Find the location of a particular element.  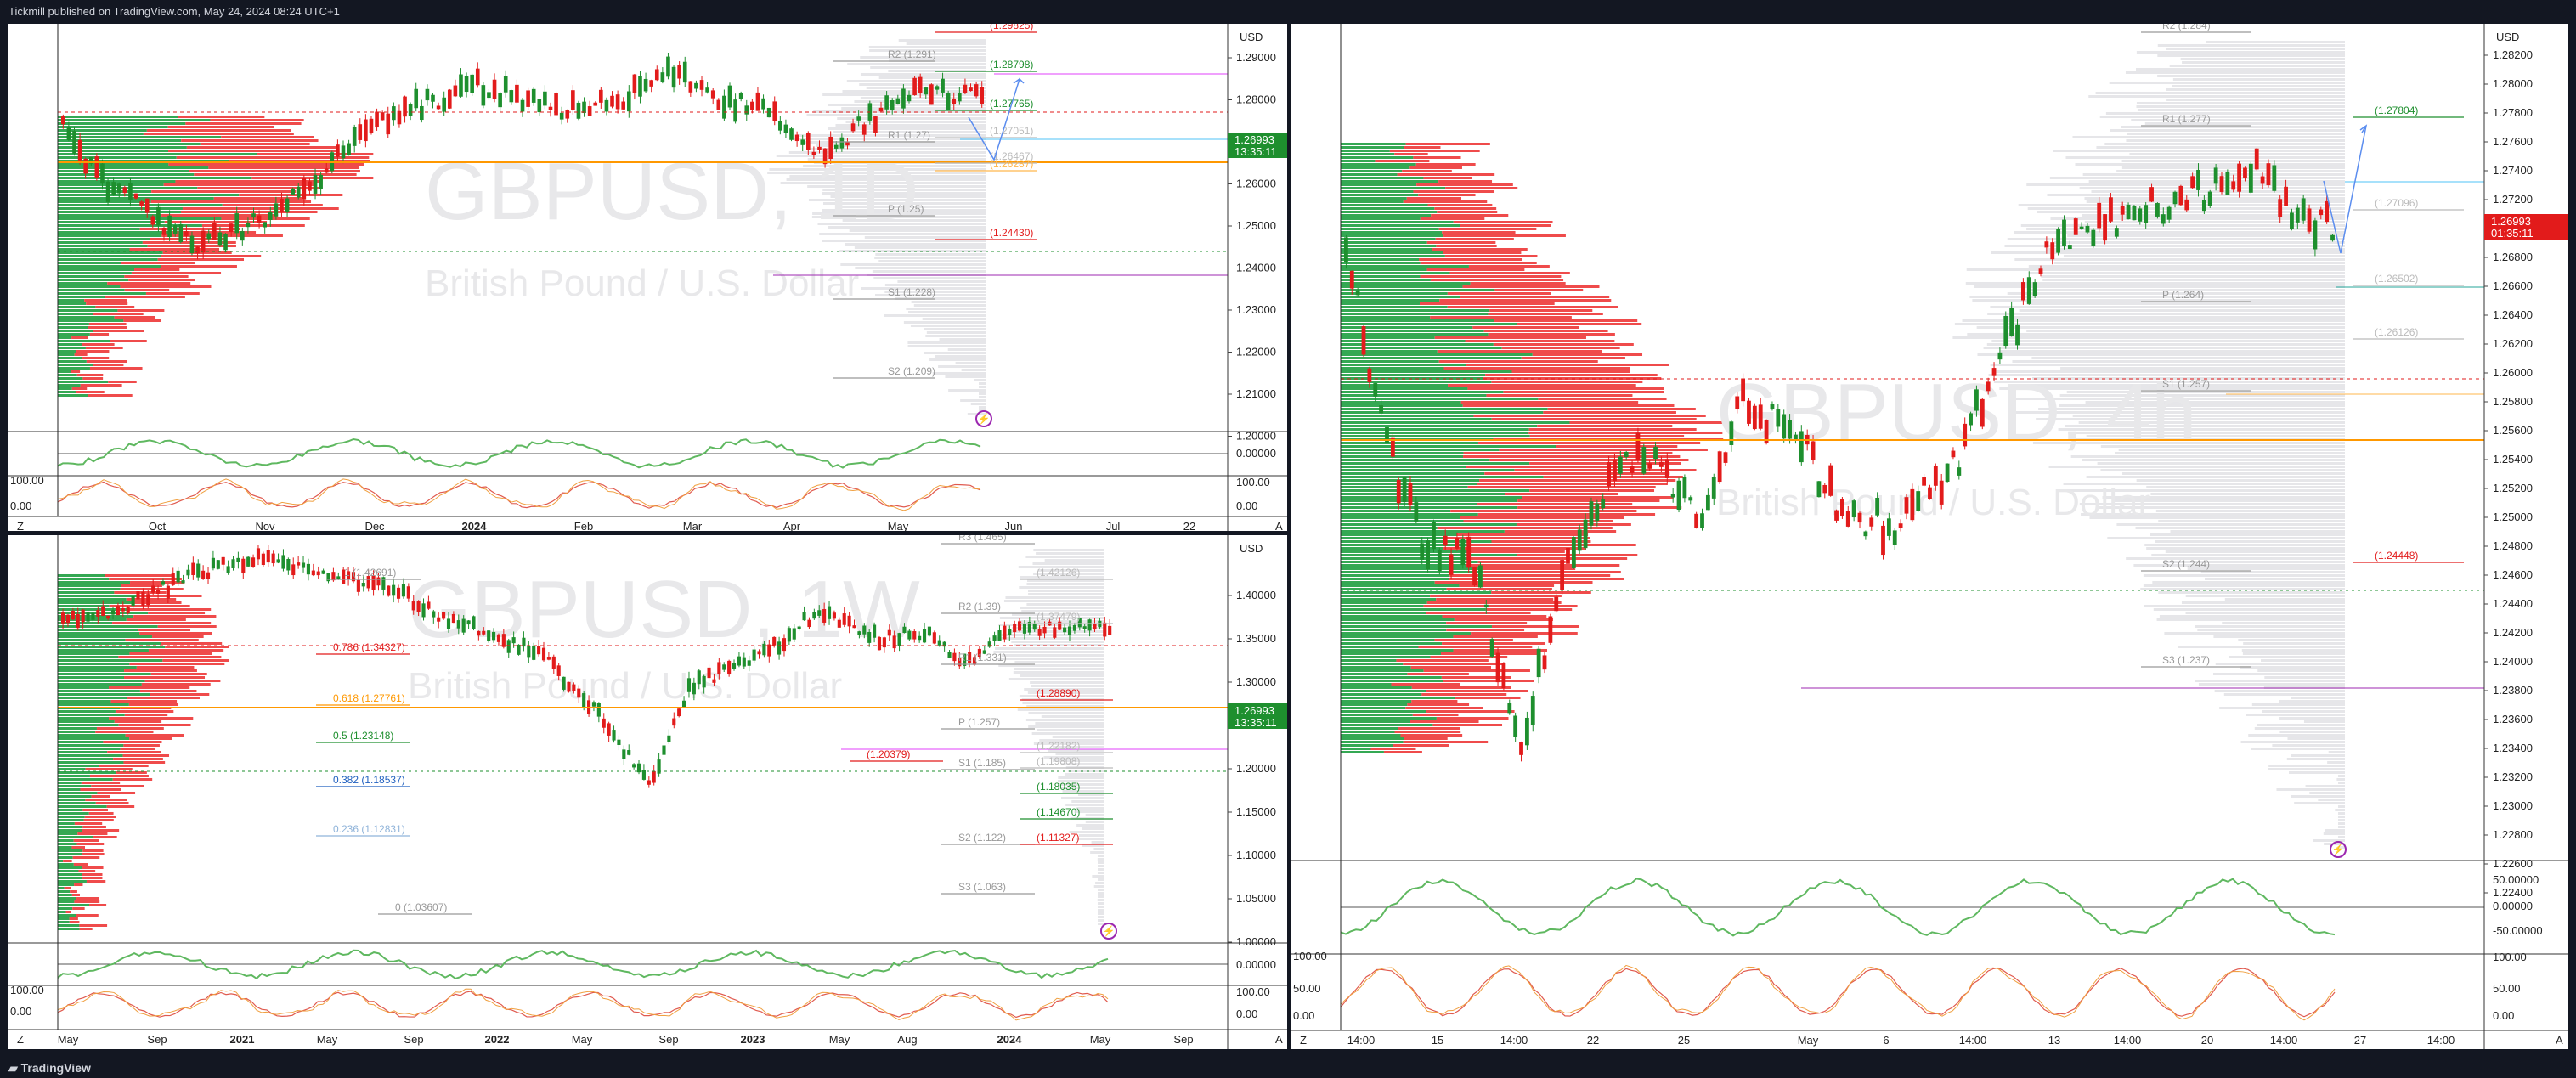

watermark-description: British Pound / U.S. Dollar is located at coordinates (642, 283).